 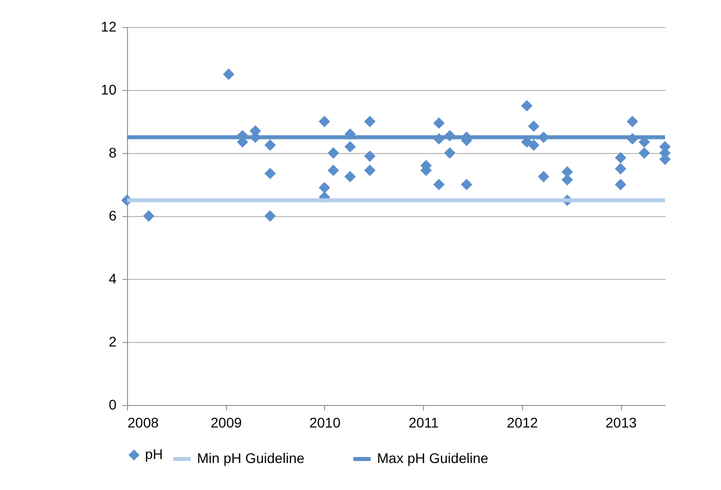 I want to click on y-tick-label: 10, so click(x=108, y=90).